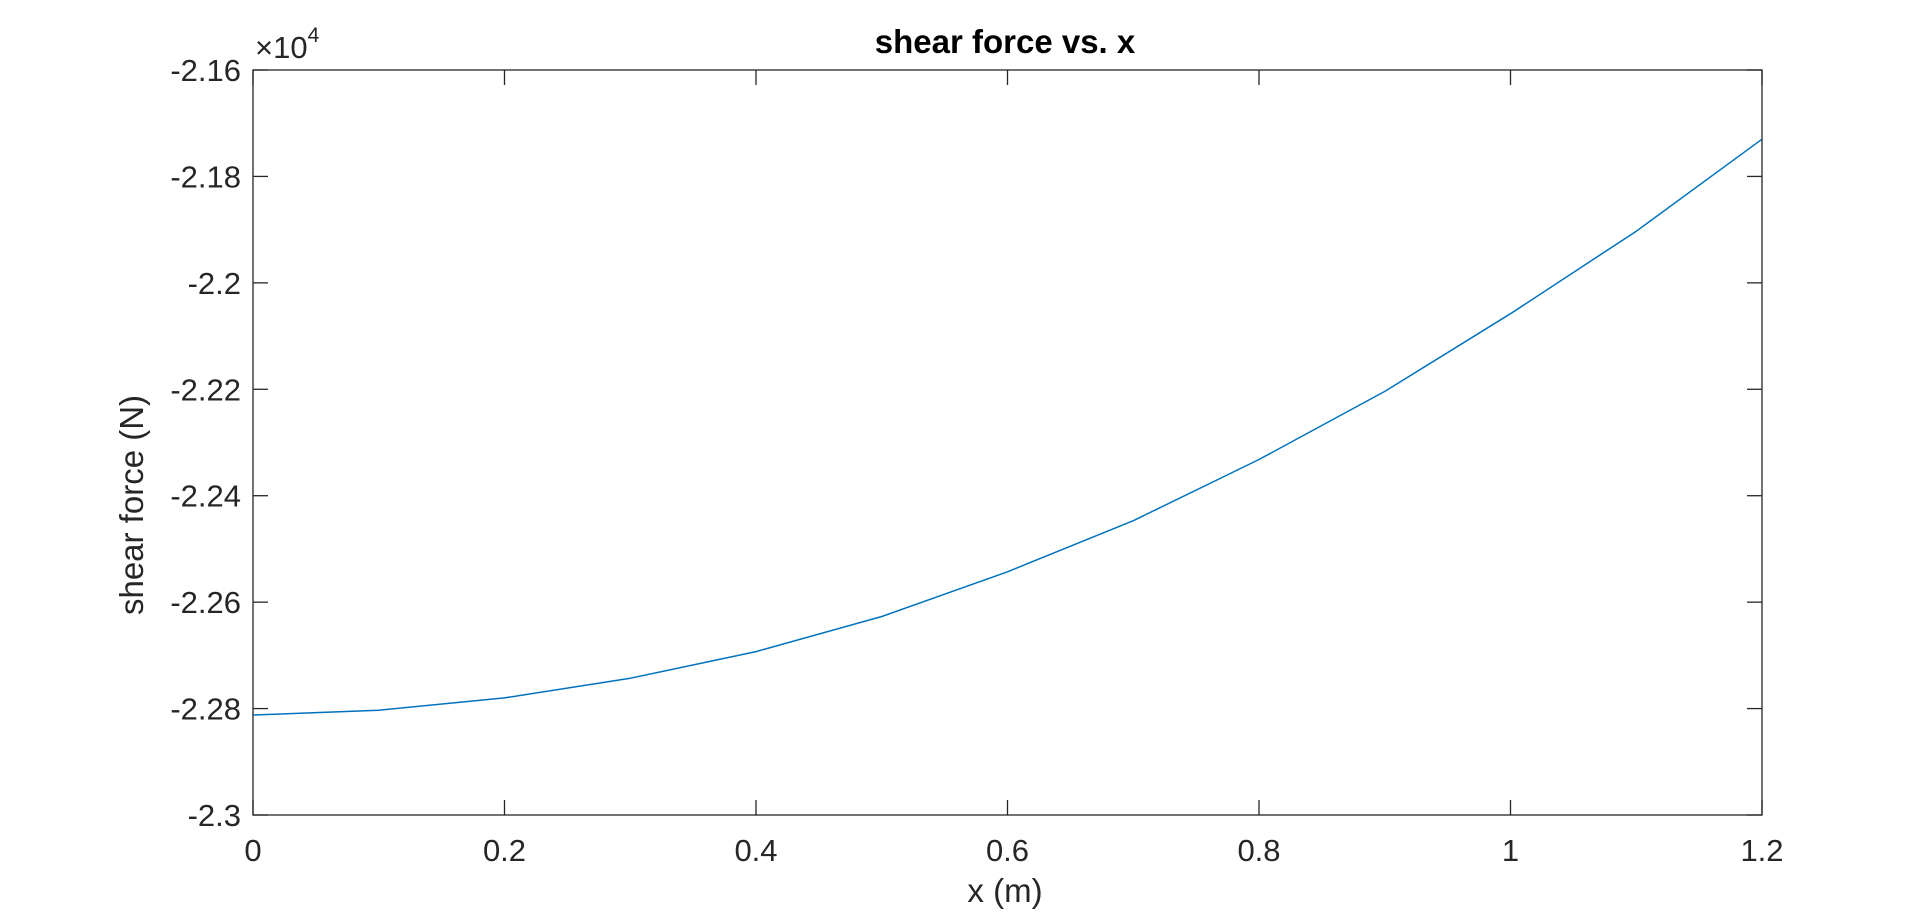 Image resolution: width=1920 pixels, height=916 pixels. I want to click on multiplier-exponent: 4, so click(314, 35).